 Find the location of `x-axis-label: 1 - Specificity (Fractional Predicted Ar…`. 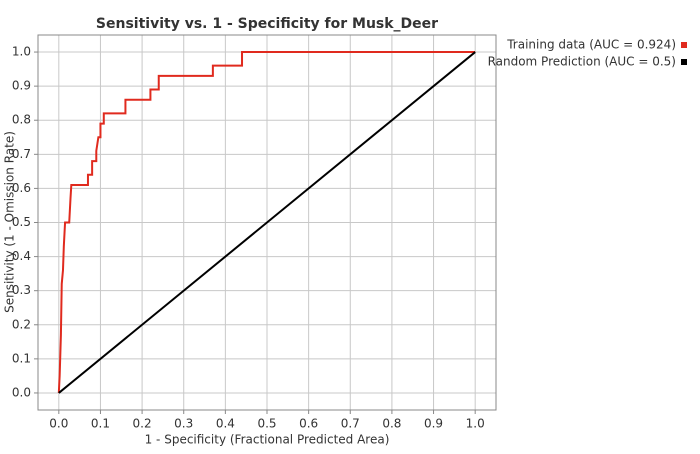

x-axis-label: 1 - Specificity (Fractional Predicted Ar… is located at coordinates (267, 440).